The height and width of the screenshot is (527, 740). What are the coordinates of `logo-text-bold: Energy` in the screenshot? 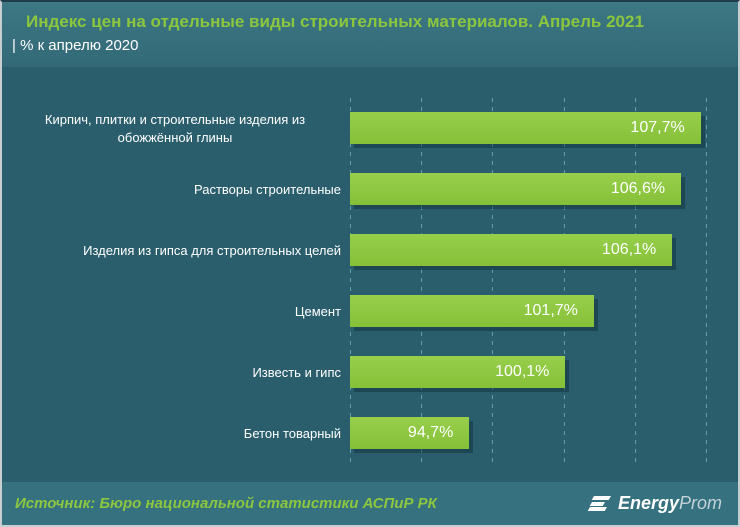 It's located at (648, 503).